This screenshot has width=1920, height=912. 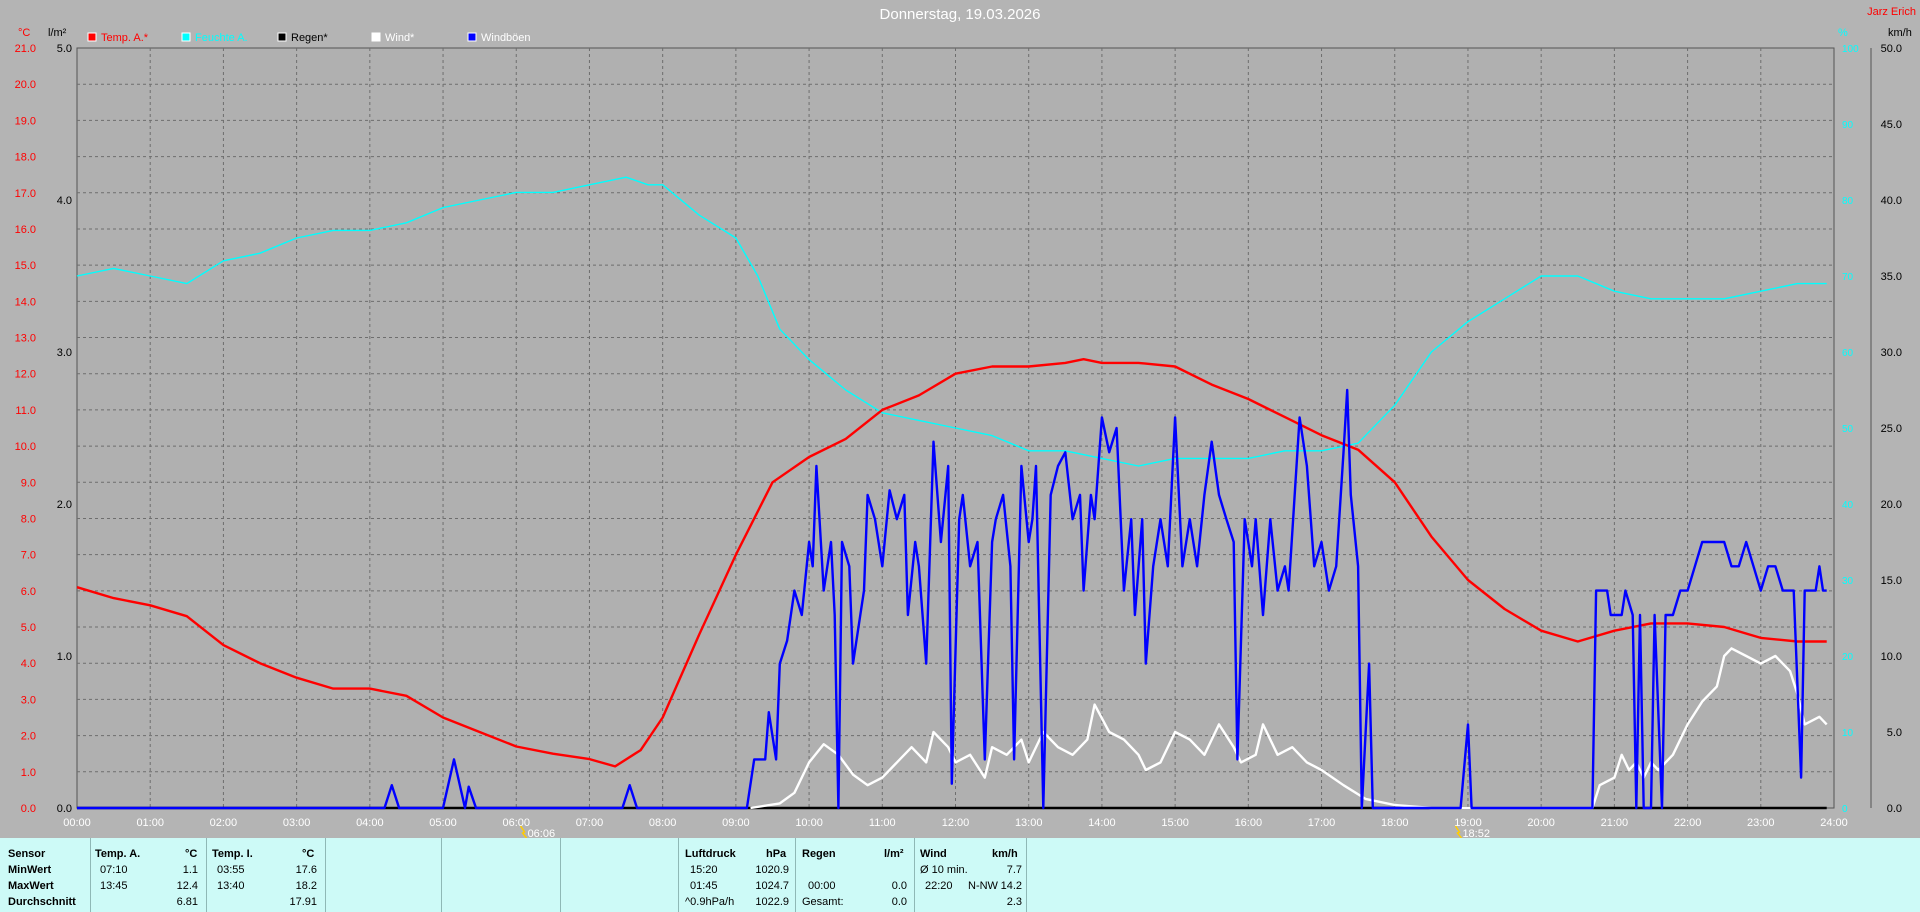 What do you see at coordinates (118, 854) in the screenshot?
I see `temp-a-header: Temp. A.` at bounding box center [118, 854].